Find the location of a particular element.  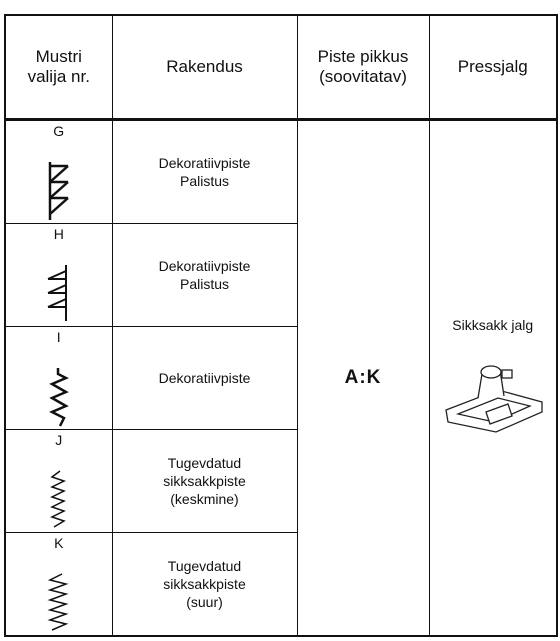

pattern-cell: H is located at coordinates (58, 275).